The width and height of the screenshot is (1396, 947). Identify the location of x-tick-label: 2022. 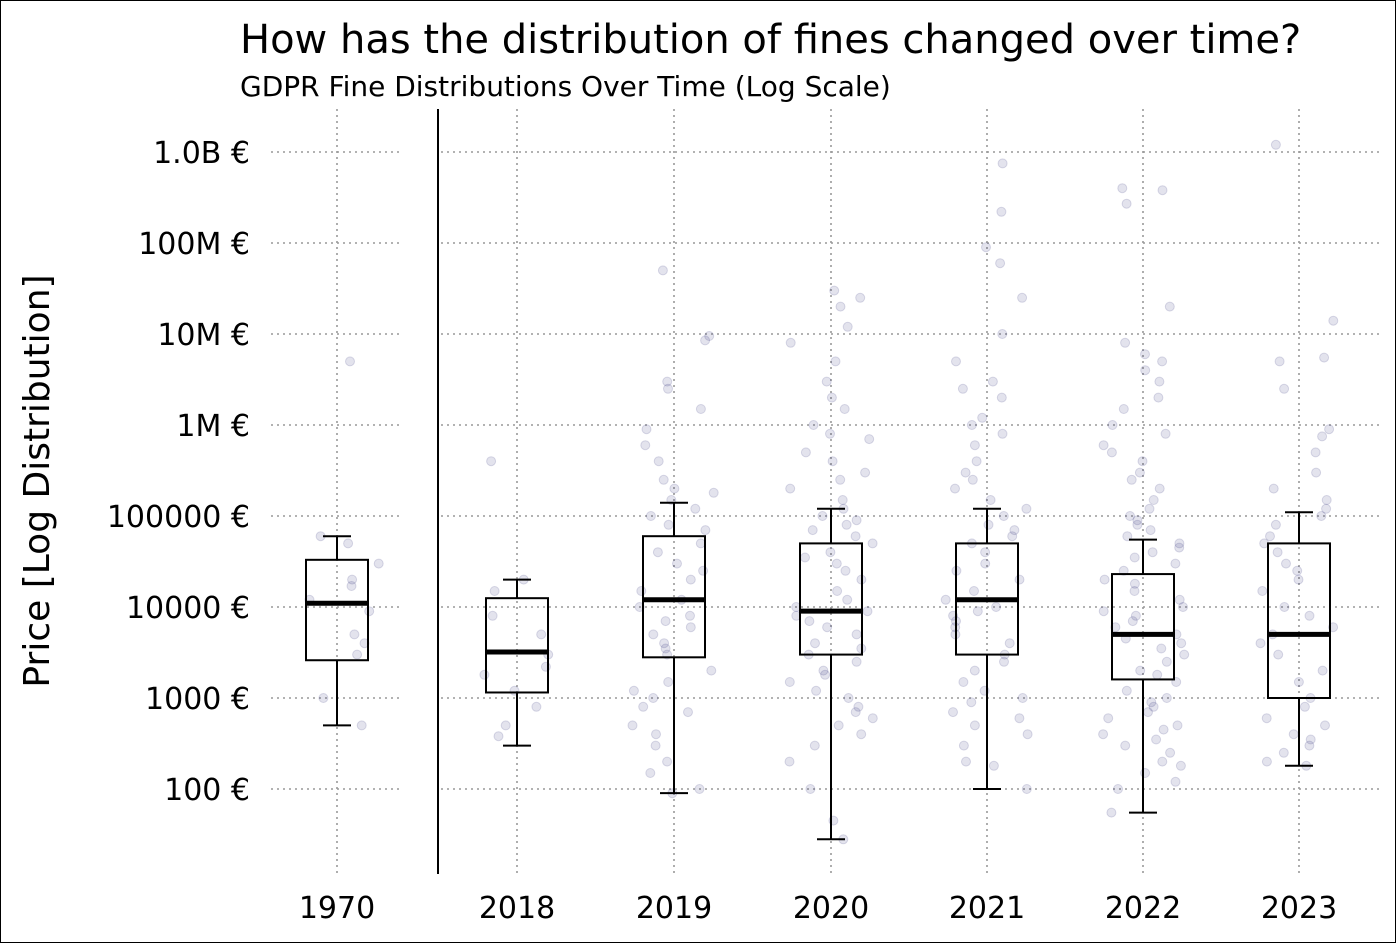
(1143, 908).